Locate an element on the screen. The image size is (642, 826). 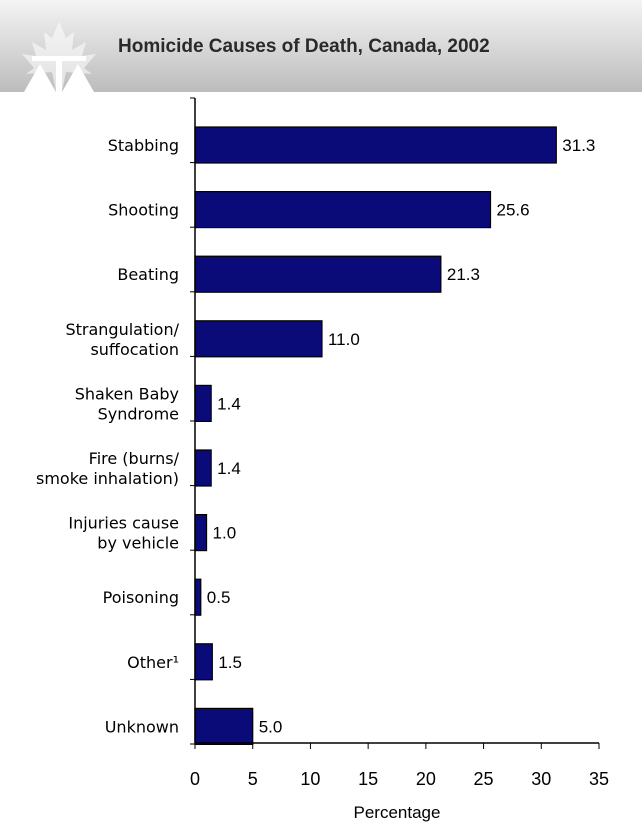
category-label: Stabbing is located at coordinates (143, 145).